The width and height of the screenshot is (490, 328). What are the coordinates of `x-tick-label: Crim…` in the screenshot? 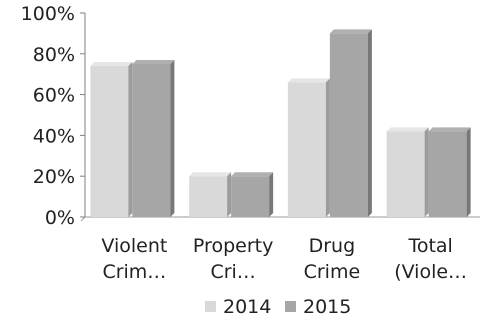 It's located at (134, 272).